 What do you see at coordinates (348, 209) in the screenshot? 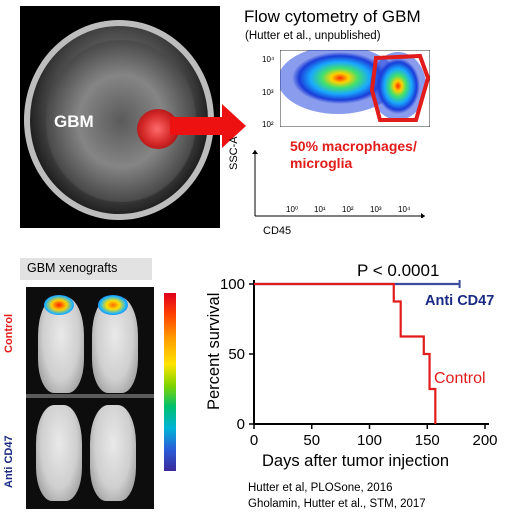
I see `flow-xtick: 10²` at bounding box center [348, 209].